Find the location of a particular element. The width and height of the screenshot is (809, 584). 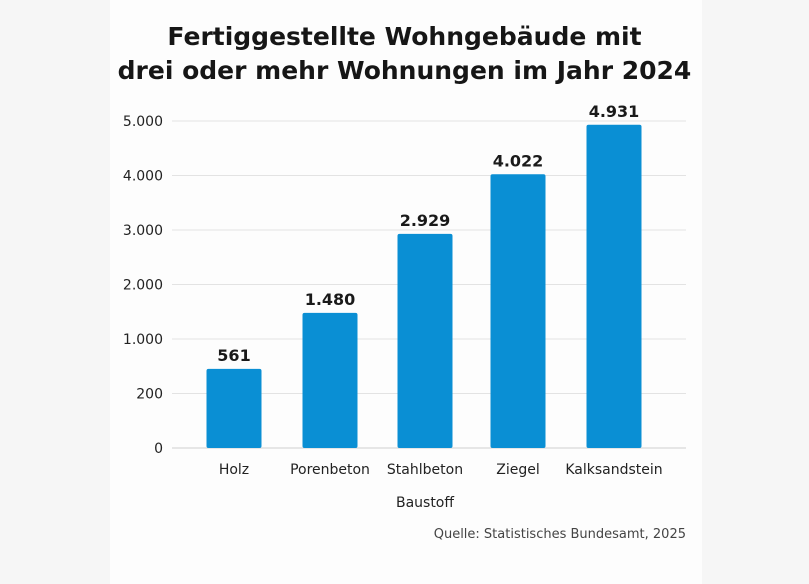

data-label: 2.929 is located at coordinates (425, 220).